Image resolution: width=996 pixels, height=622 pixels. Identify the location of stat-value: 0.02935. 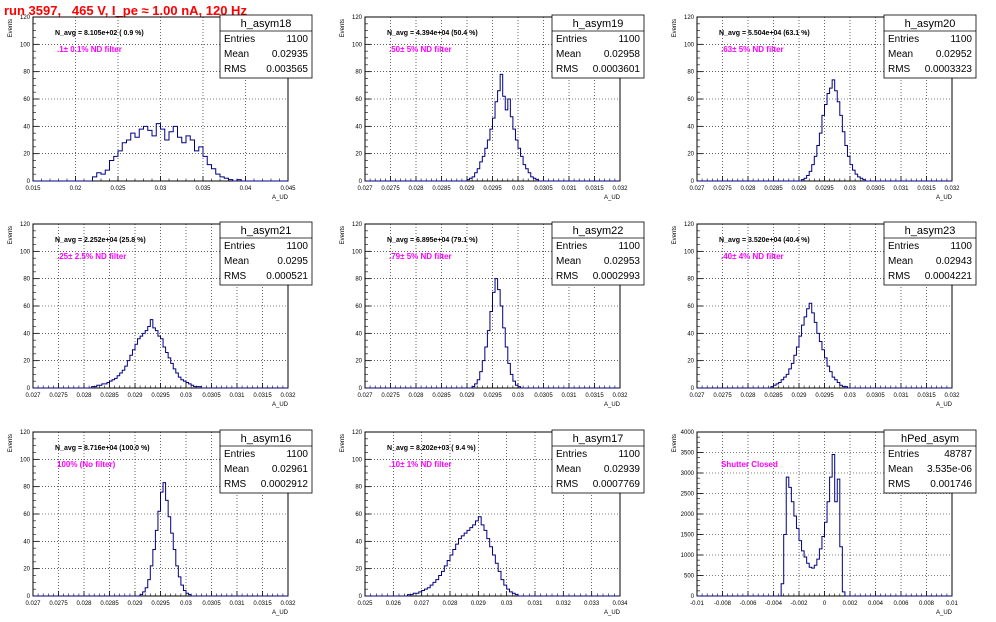
(290, 54).